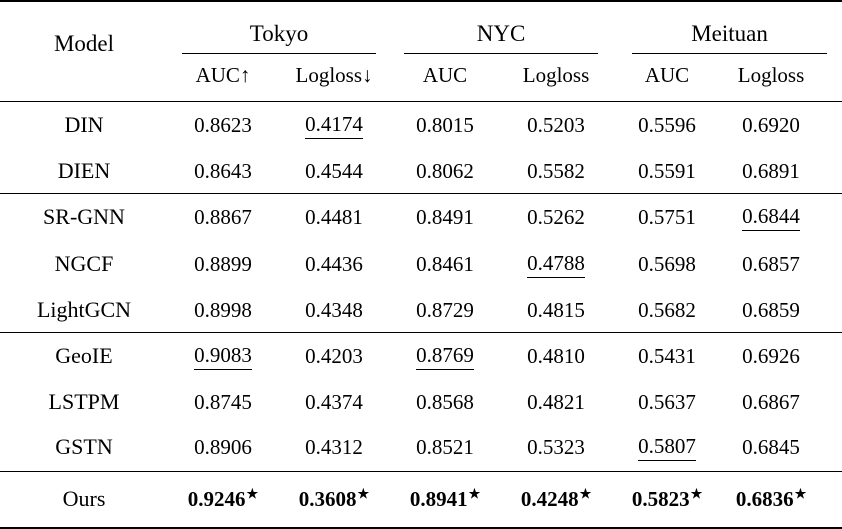 Image resolution: width=842 pixels, height=529 pixels. What do you see at coordinates (223, 125) in the screenshot?
I see `metric-cell: 0.8623` at bounding box center [223, 125].